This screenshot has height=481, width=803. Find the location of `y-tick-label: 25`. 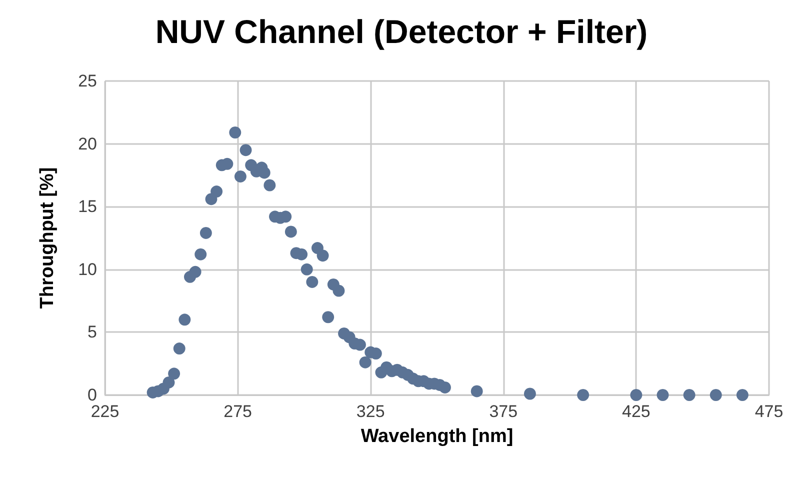

y-tick-label: 25 is located at coordinates (87, 81).